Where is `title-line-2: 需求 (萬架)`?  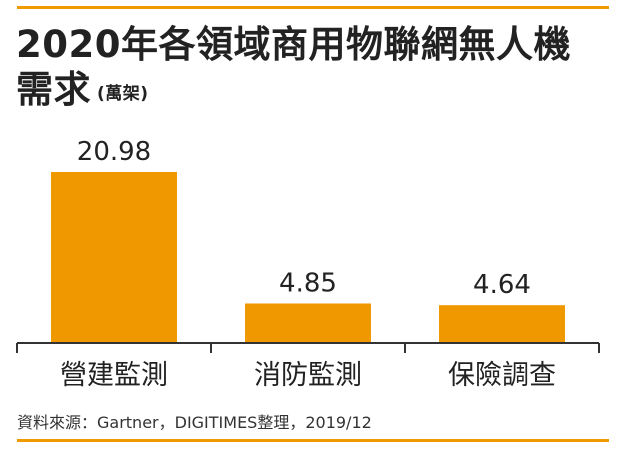 title-line-2: 需求 (萬架) is located at coordinates (314, 92).